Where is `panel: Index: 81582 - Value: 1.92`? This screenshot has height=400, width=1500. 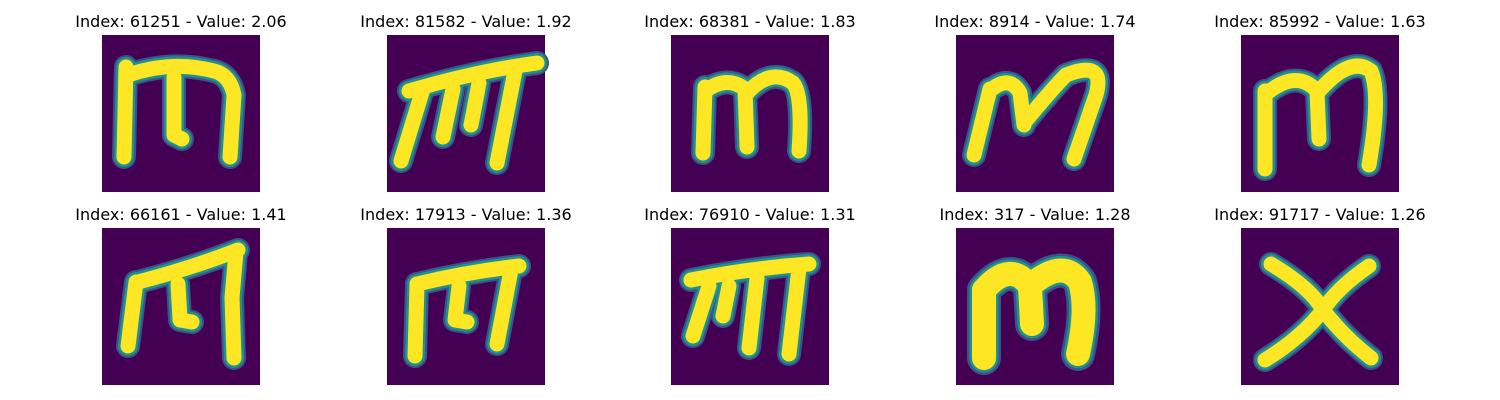 panel: Index: 81582 - Value: 1.92 is located at coordinates (466, 102).